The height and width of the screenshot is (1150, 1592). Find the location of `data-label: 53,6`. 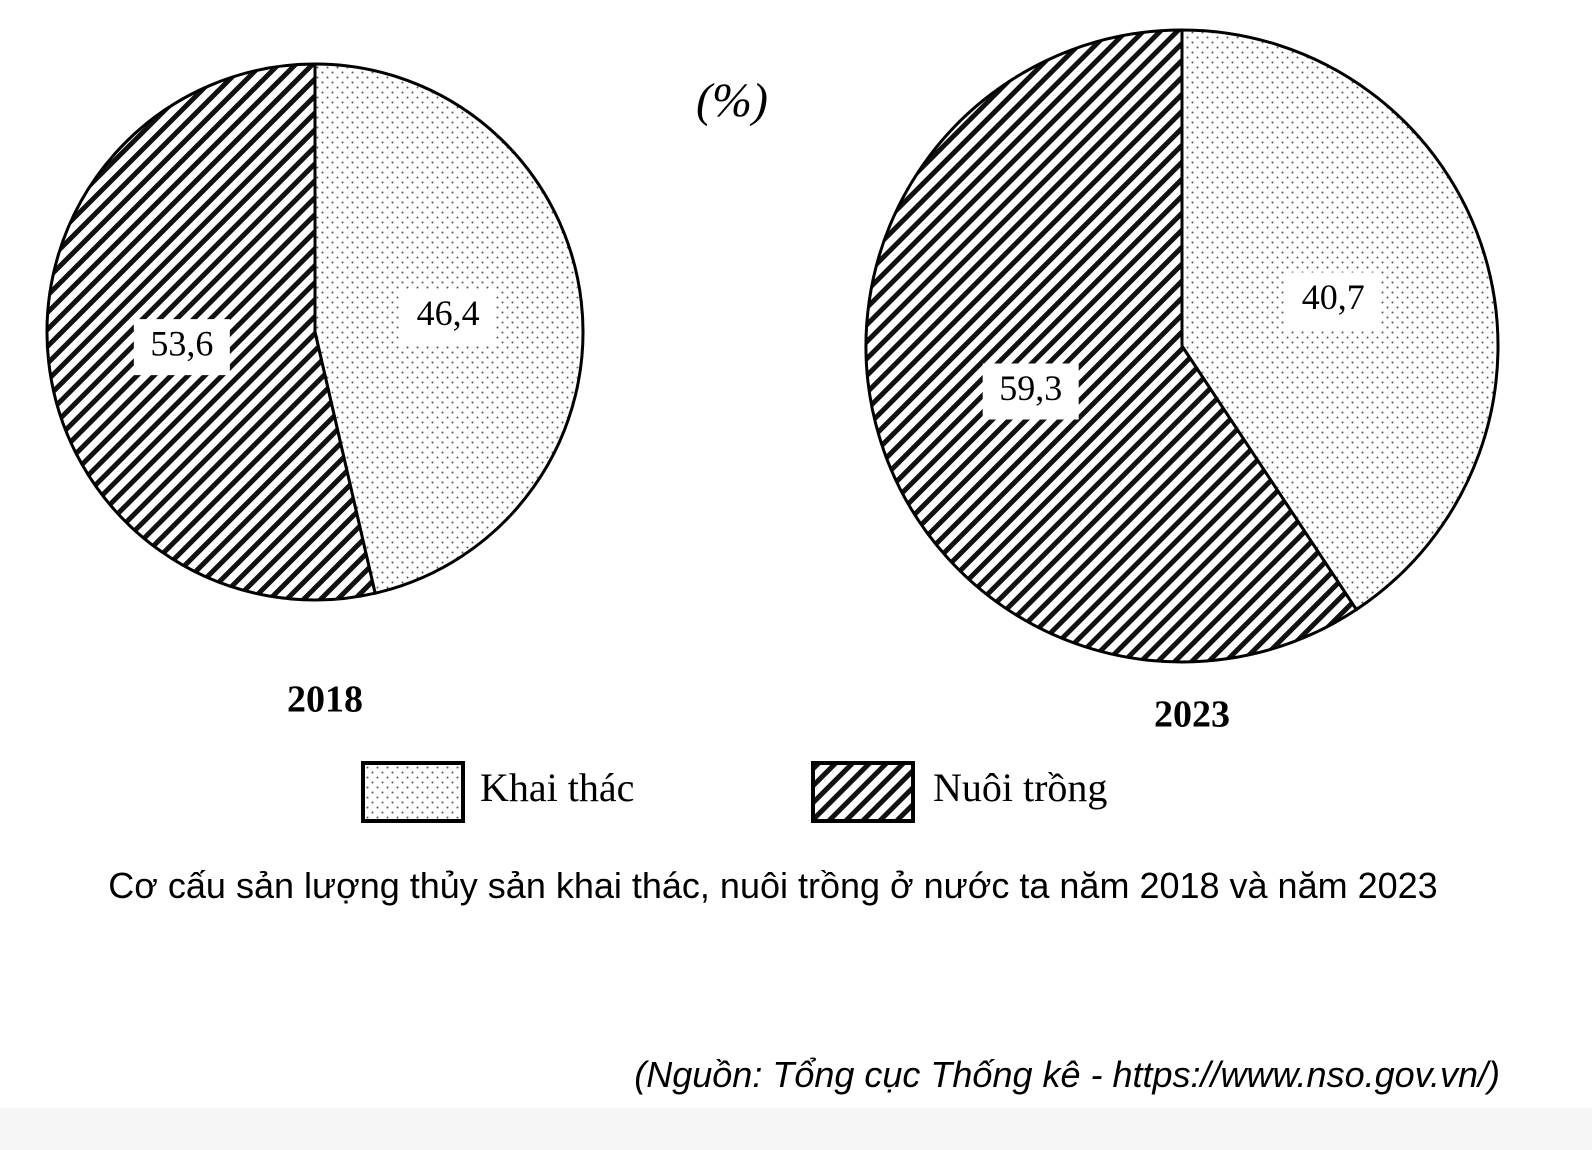

data-label: 53,6 is located at coordinates (181, 343).